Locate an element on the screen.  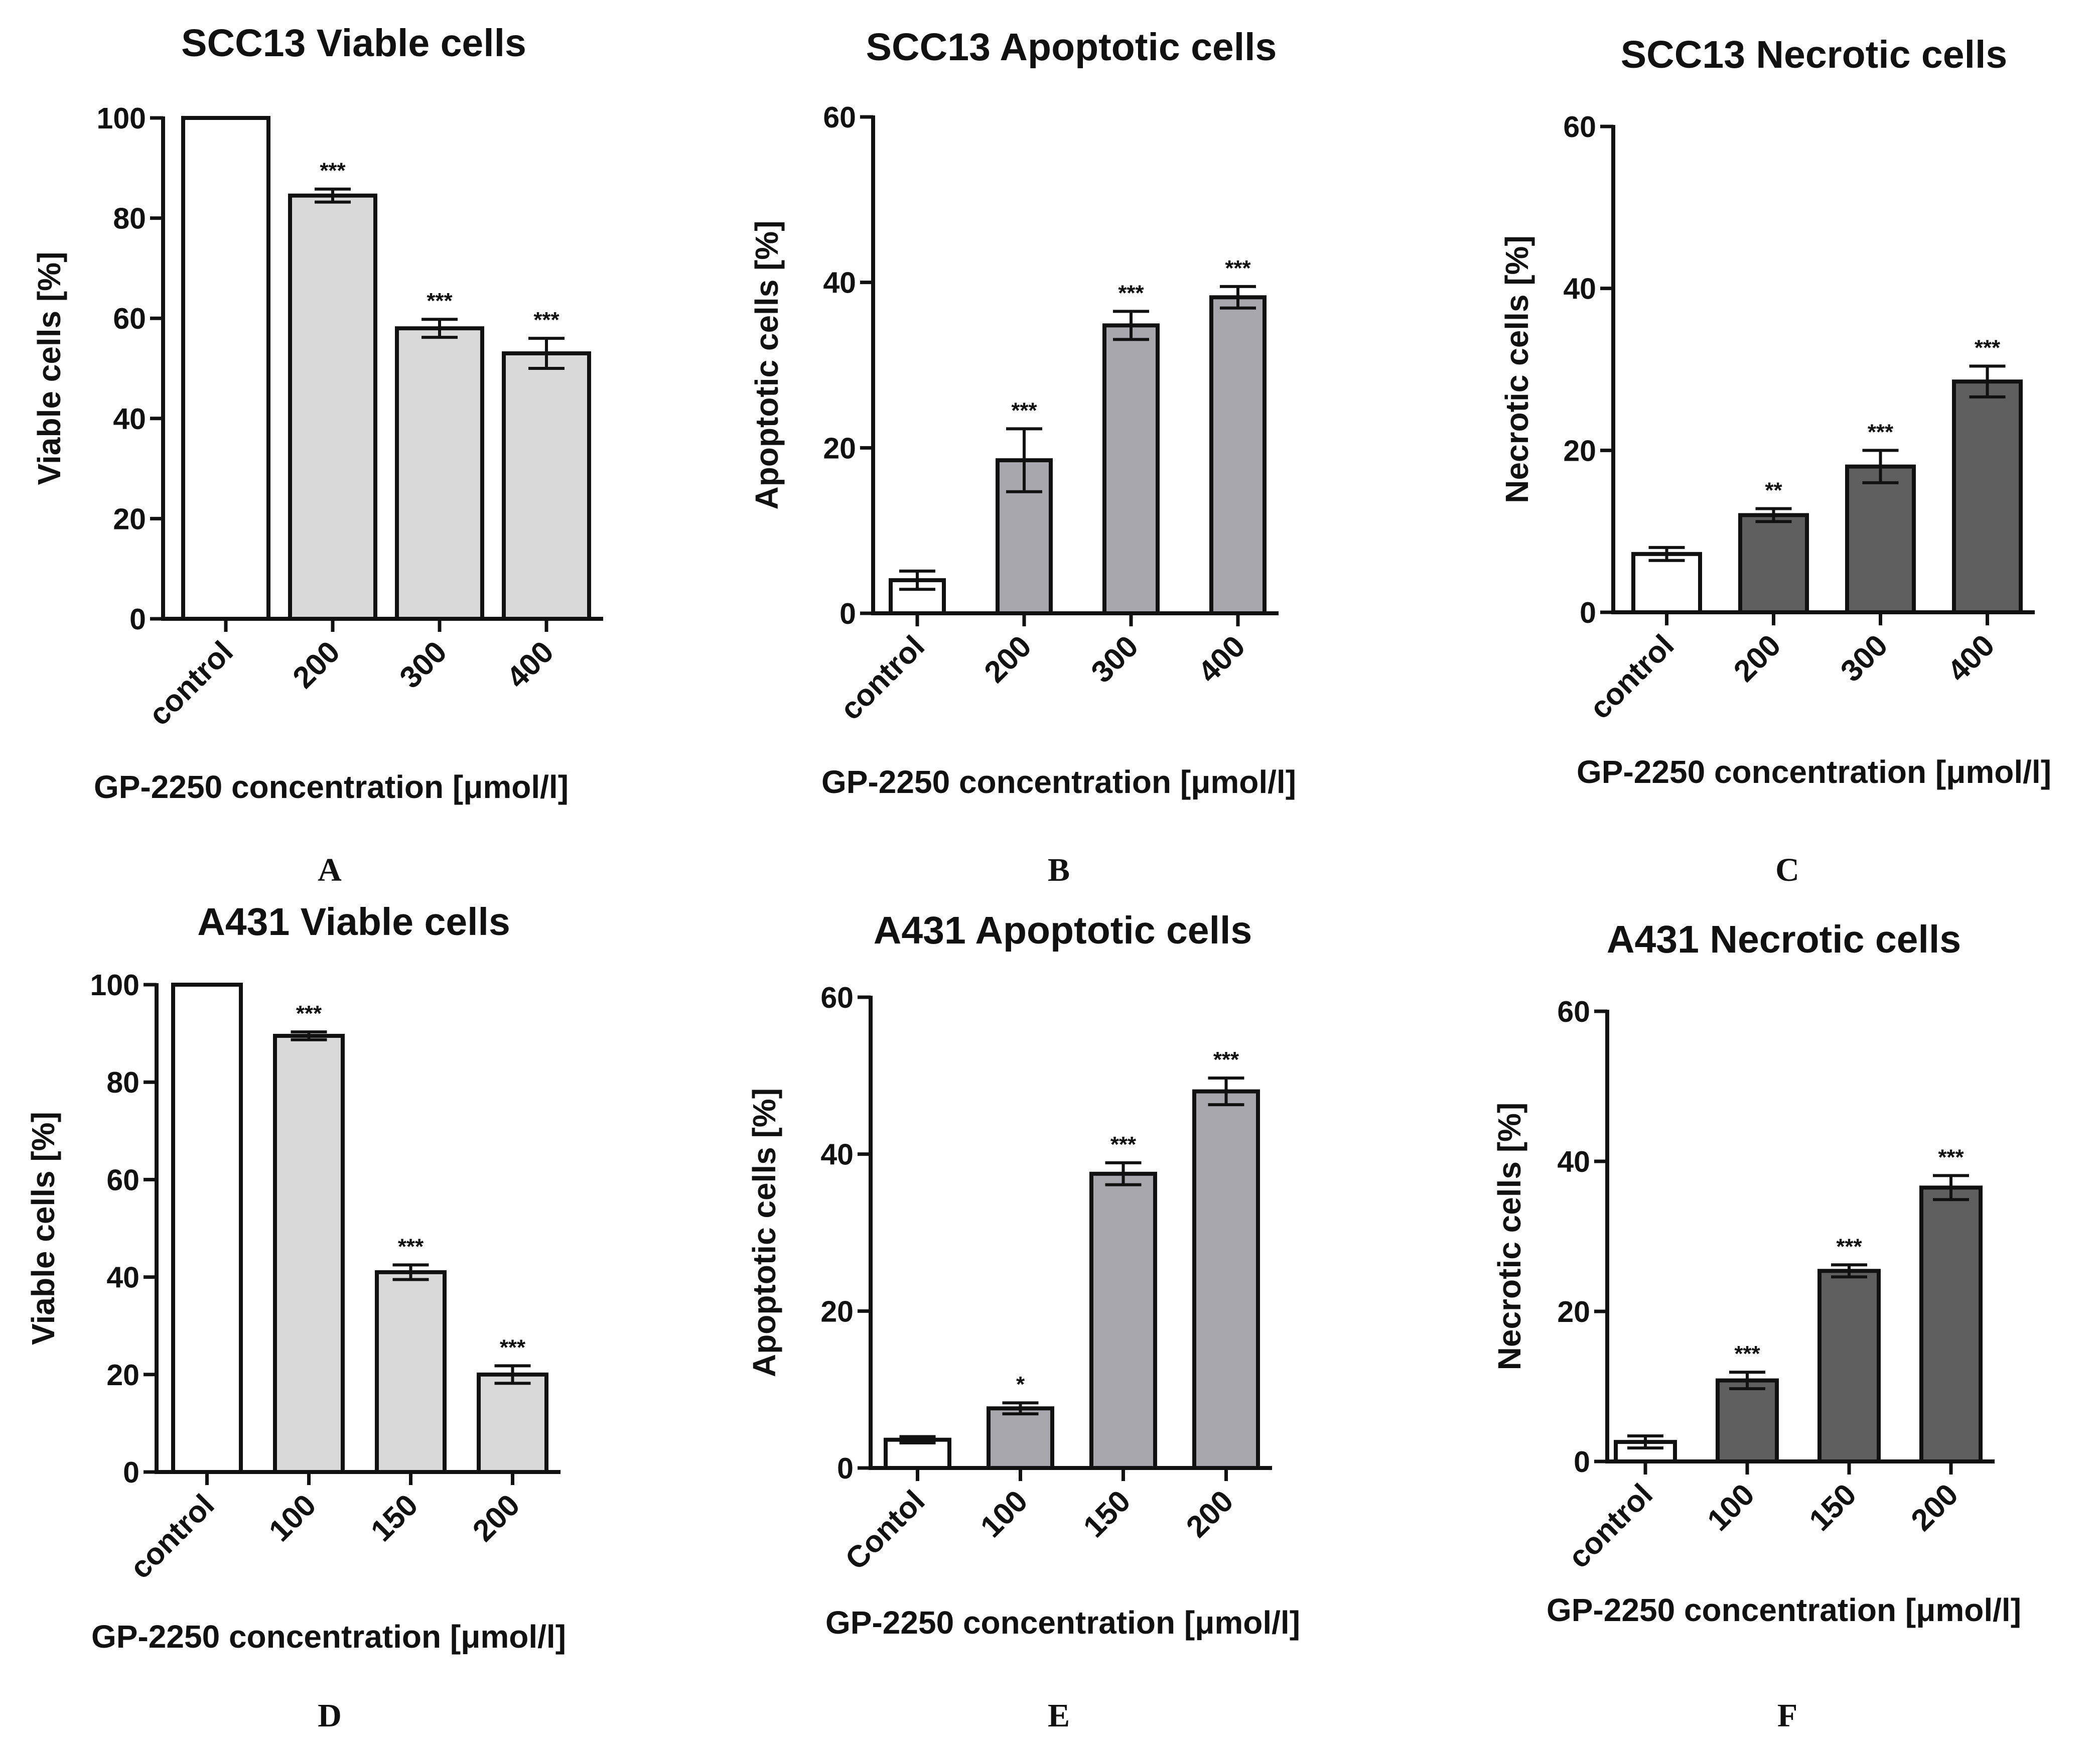
panel-a-y-tick-label: 0 is located at coordinates (137, 619).